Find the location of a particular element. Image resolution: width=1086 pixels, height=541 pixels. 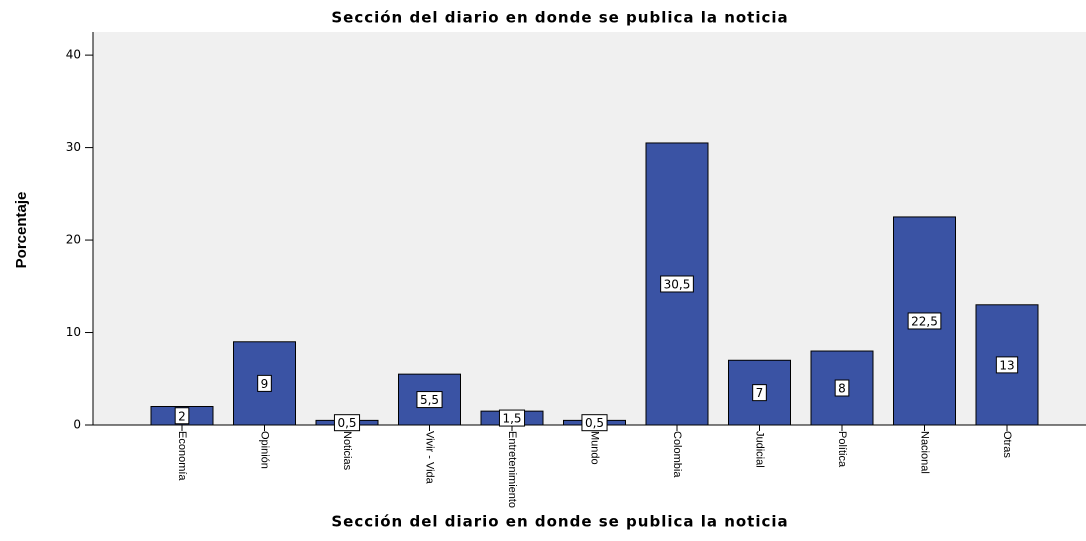

value-label: 2 is located at coordinates (182, 416).